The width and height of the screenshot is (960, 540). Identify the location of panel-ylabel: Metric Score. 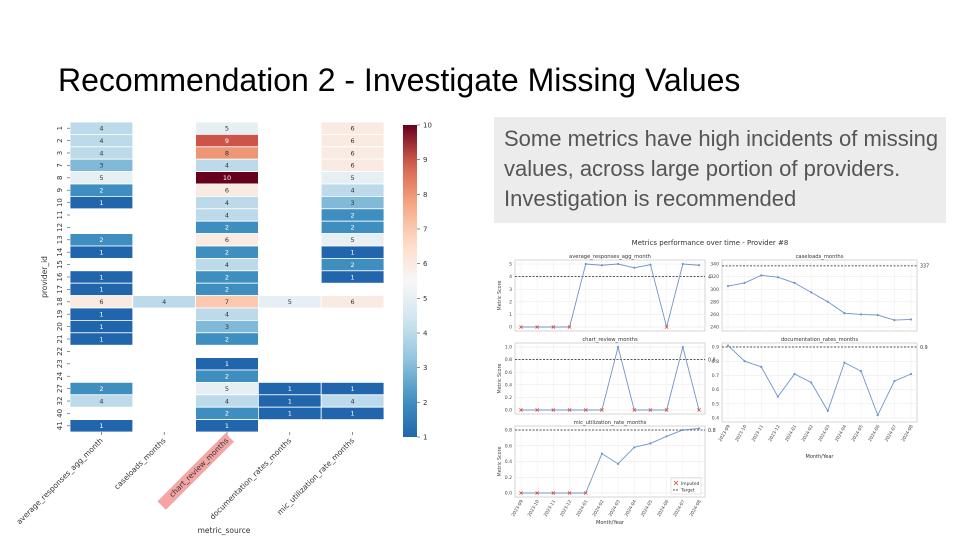
(500, 379).